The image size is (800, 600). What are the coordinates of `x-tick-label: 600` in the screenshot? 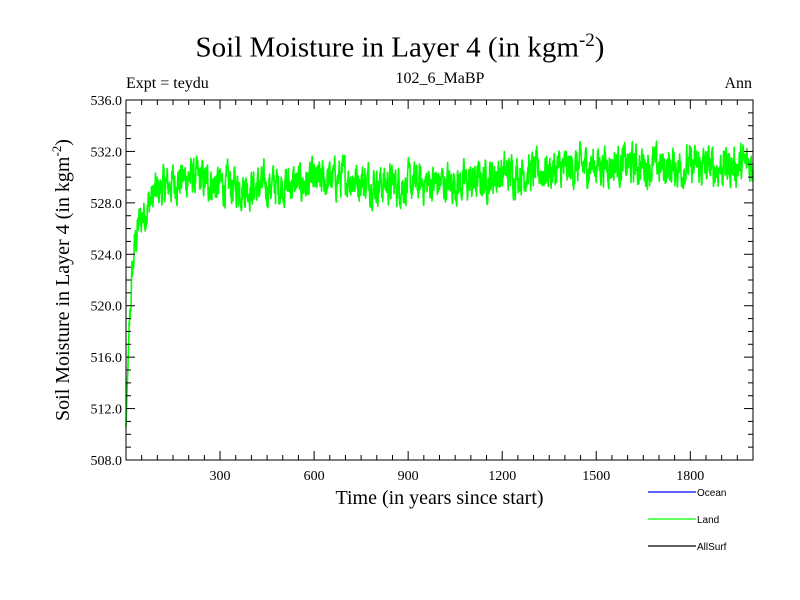 It's located at (314, 476).